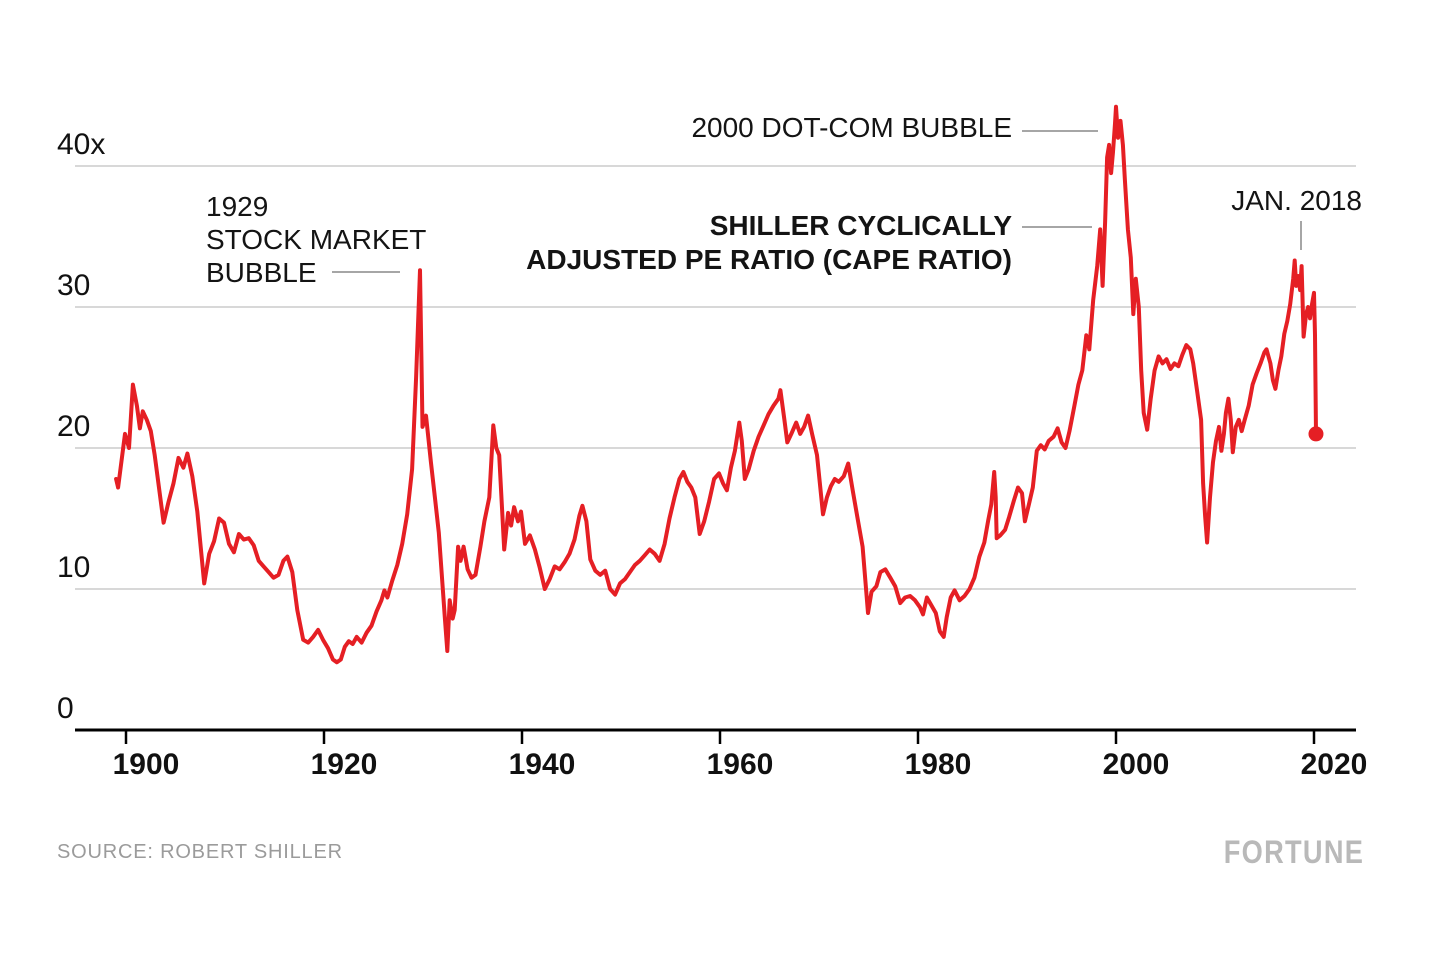  Describe the element at coordinates (81, 144) in the screenshot. I see `y-axis-label-40: 40x` at that location.